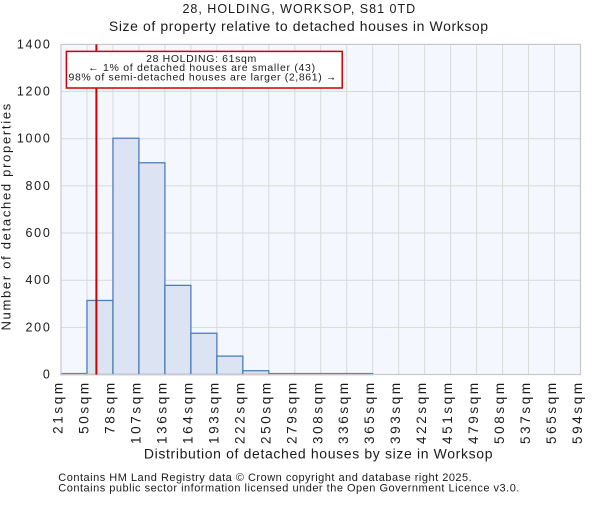 Image resolution: width=600 pixels, height=505 pixels. I want to click on svg-text: 1200, so click(34, 92).